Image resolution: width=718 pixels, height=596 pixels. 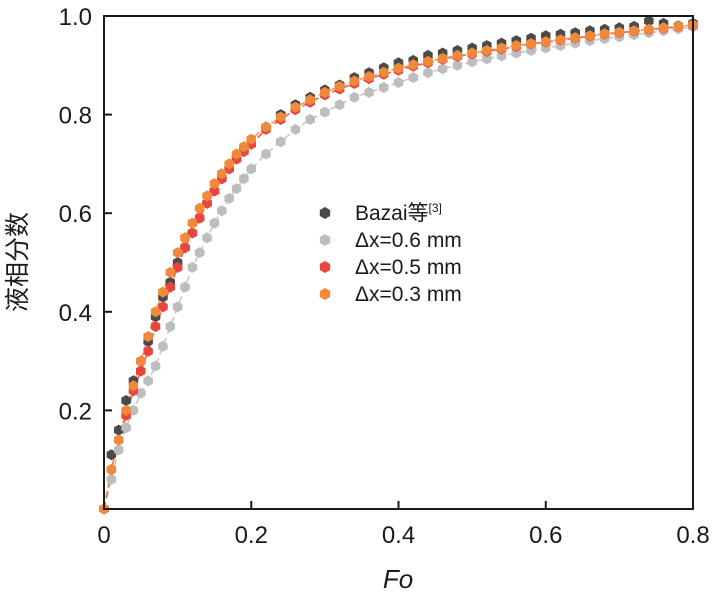 I want to click on x-tick-label: 0.8, so click(x=692, y=535).